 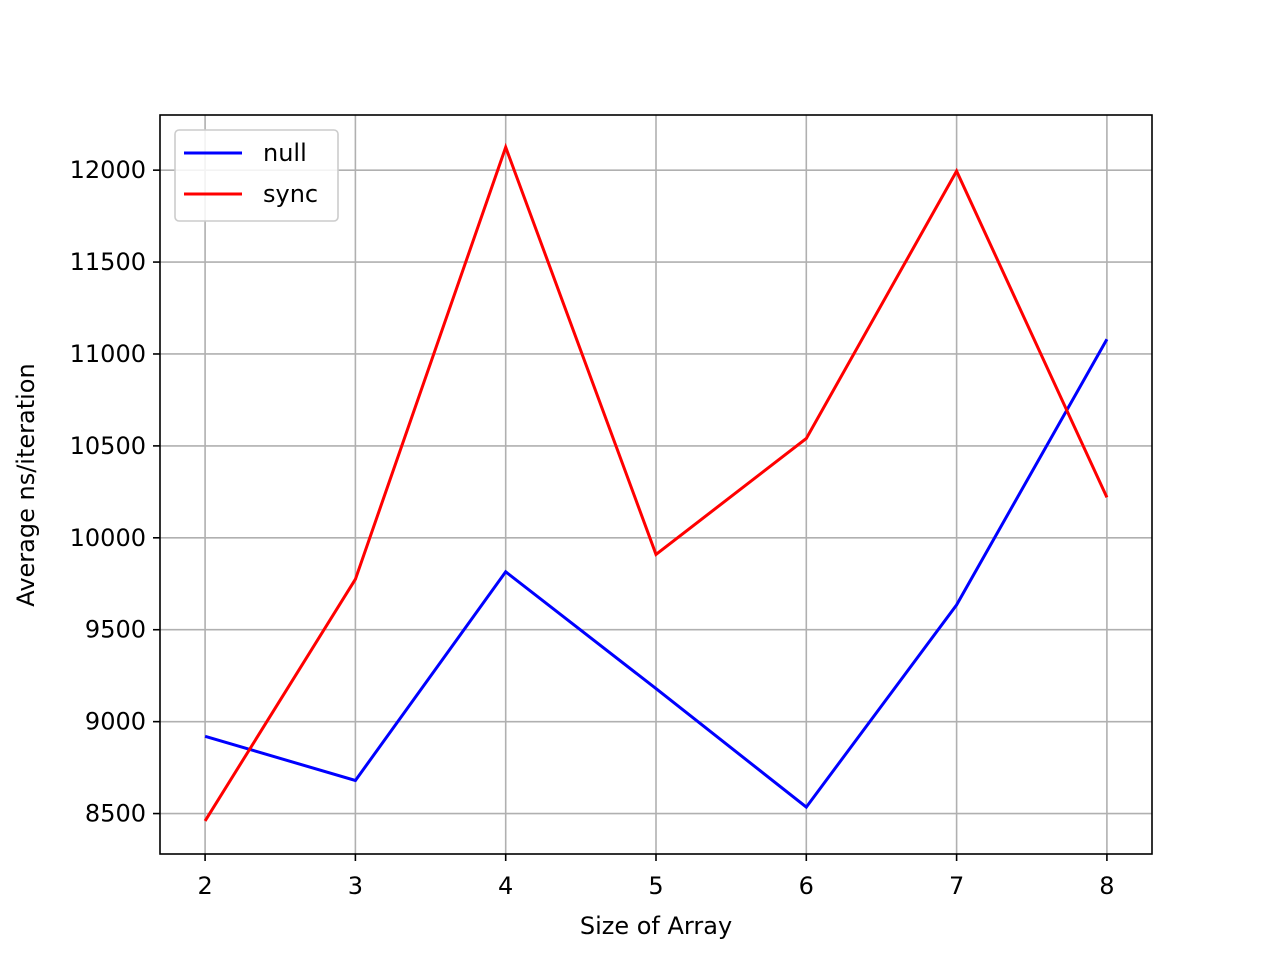 What do you see at coordinates (956, 886) in the screenshot?
I see `x-tick-label: 7` at bounding box center [956, 886].